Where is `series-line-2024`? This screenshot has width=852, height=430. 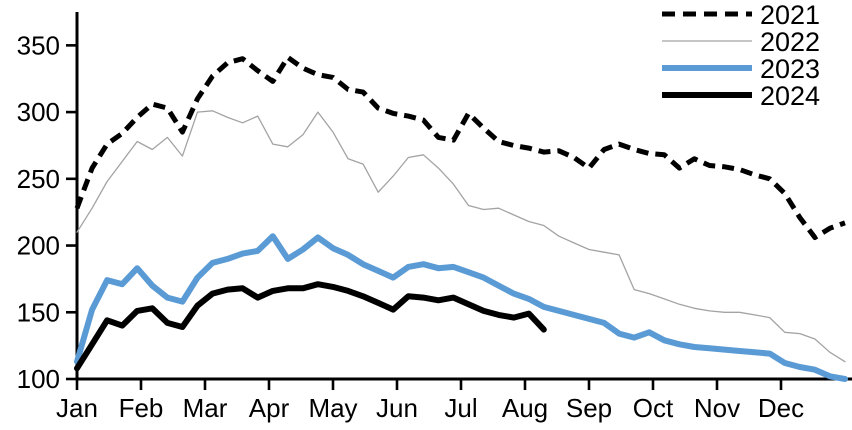 series-line-2024 is located at coordinates (310, 326).